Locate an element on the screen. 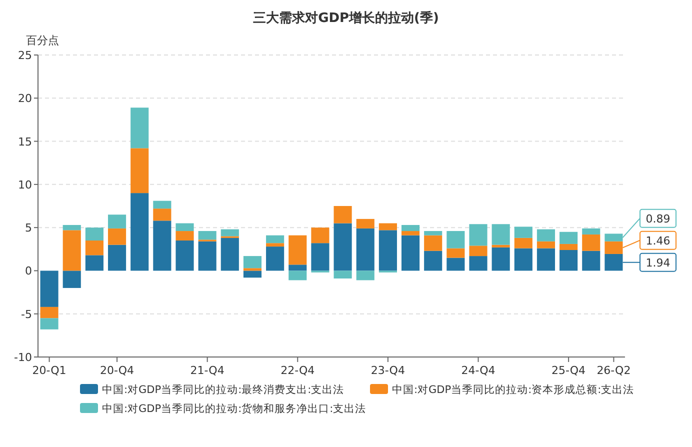 This screenshot has height=447, width=692. data-label: 1.94 is located at coordinates (658, 263).